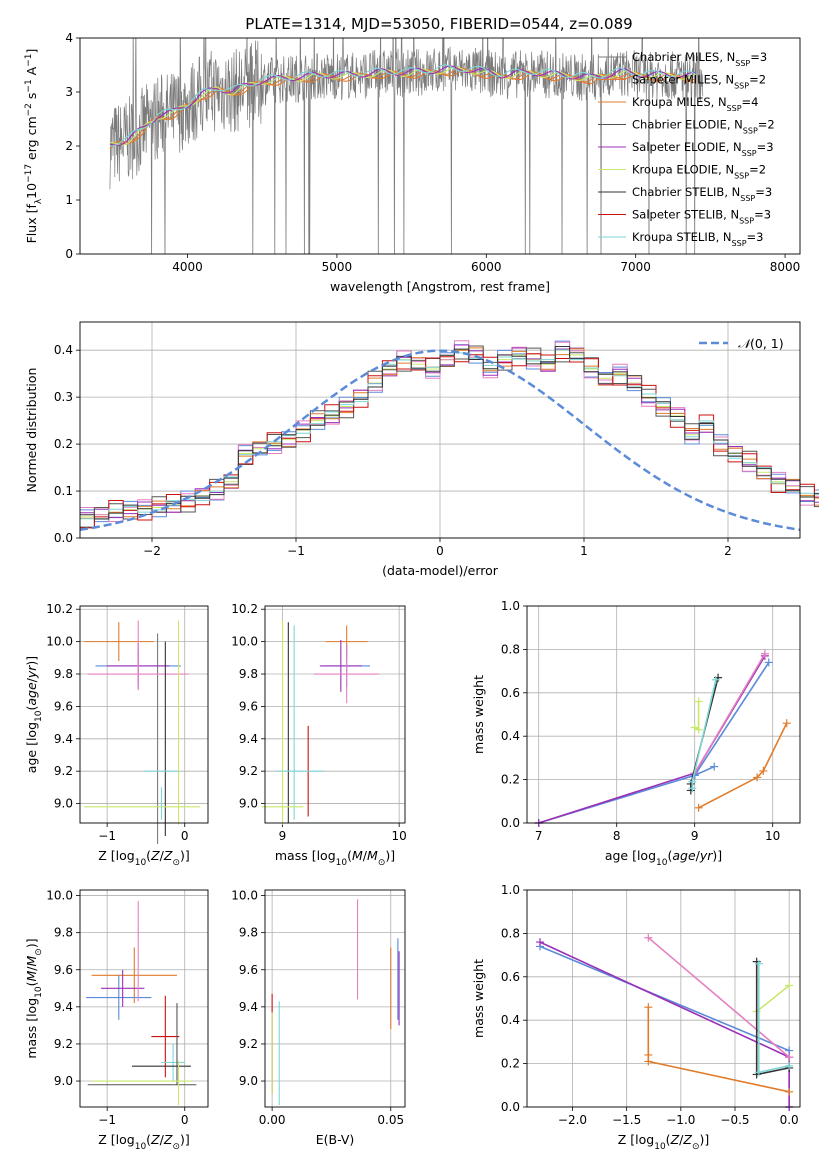 The image size is (819, 1170). I want to click on mass_vs_ebv-panel: 0.00 0.05 9.0 9.2 9.4 9.6 9.8 10.0 E(B-V), so click(318, 1018).